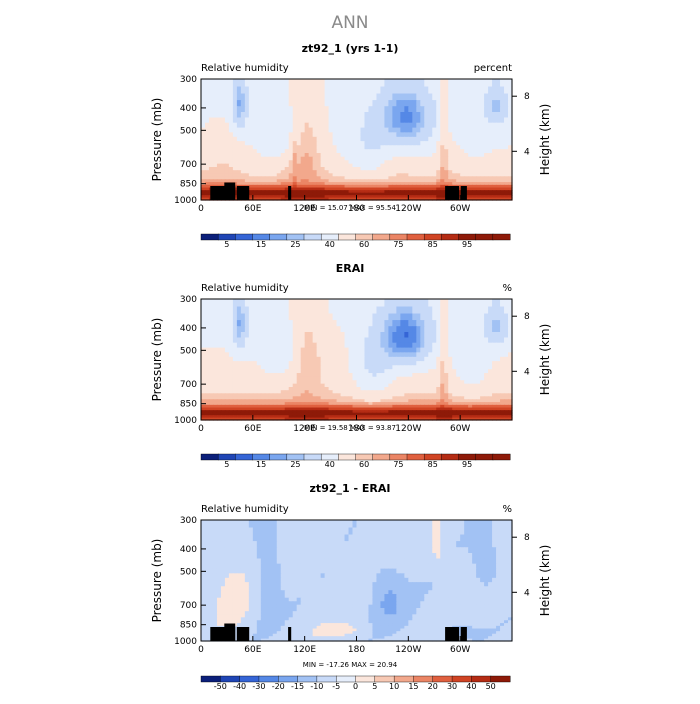  I want to click on colorbar-swatch, so click(209, 237).